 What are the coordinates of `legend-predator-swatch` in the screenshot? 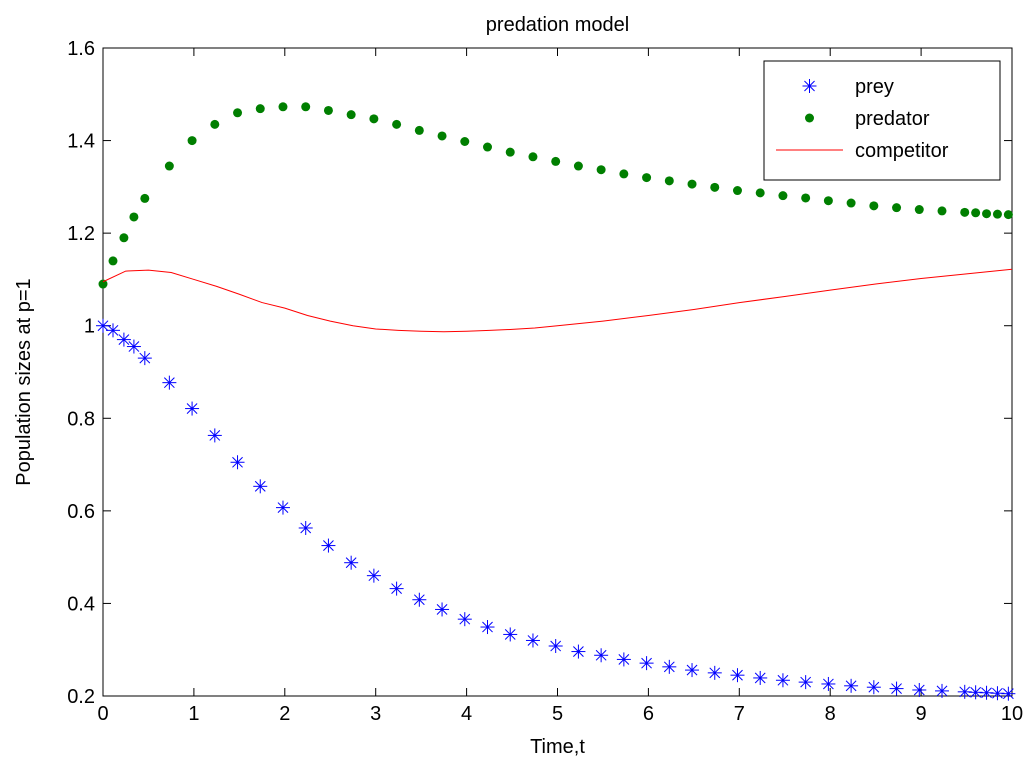 It's located at (809, 118).